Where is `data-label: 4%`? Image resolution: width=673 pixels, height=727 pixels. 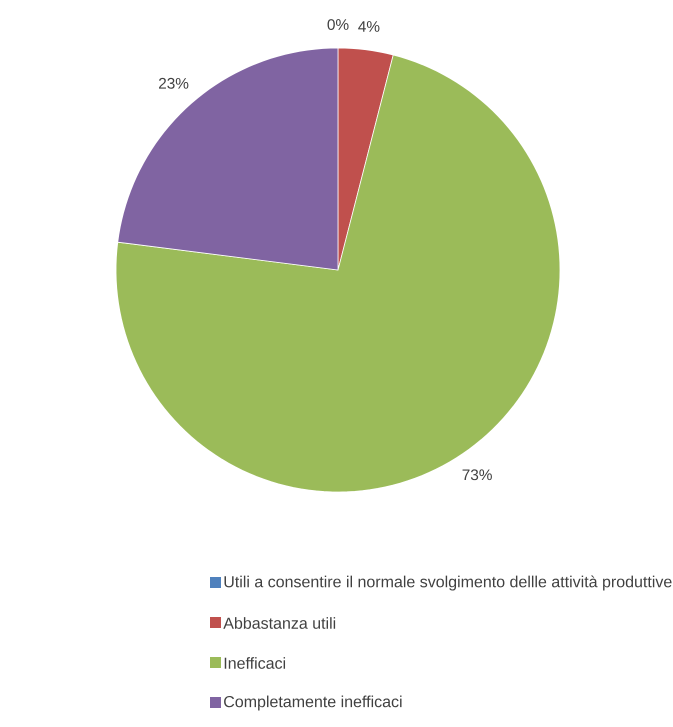
data-label: 4% is located at coordinates (369, 26).